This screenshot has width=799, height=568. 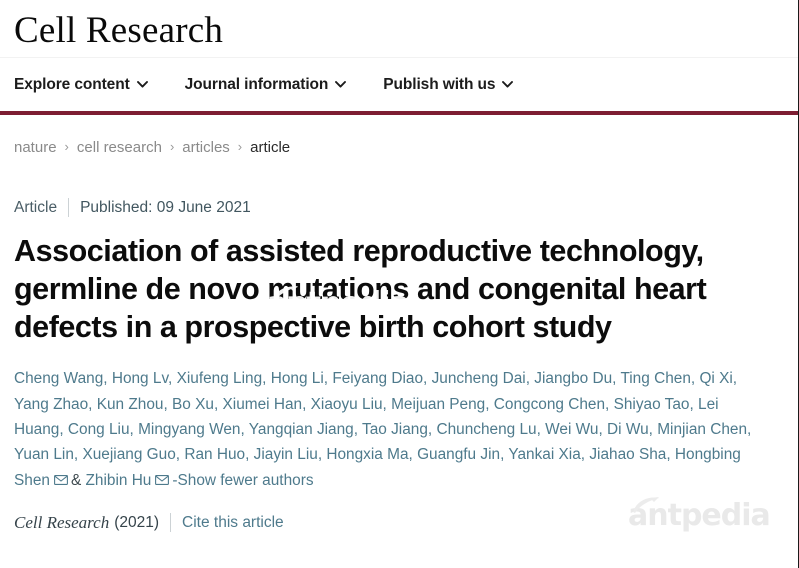 What do you see at coordinates (165, 207) in the screenshot?
I see `published-date: Published: 09 June 2021` at bounding box center [165, 207].